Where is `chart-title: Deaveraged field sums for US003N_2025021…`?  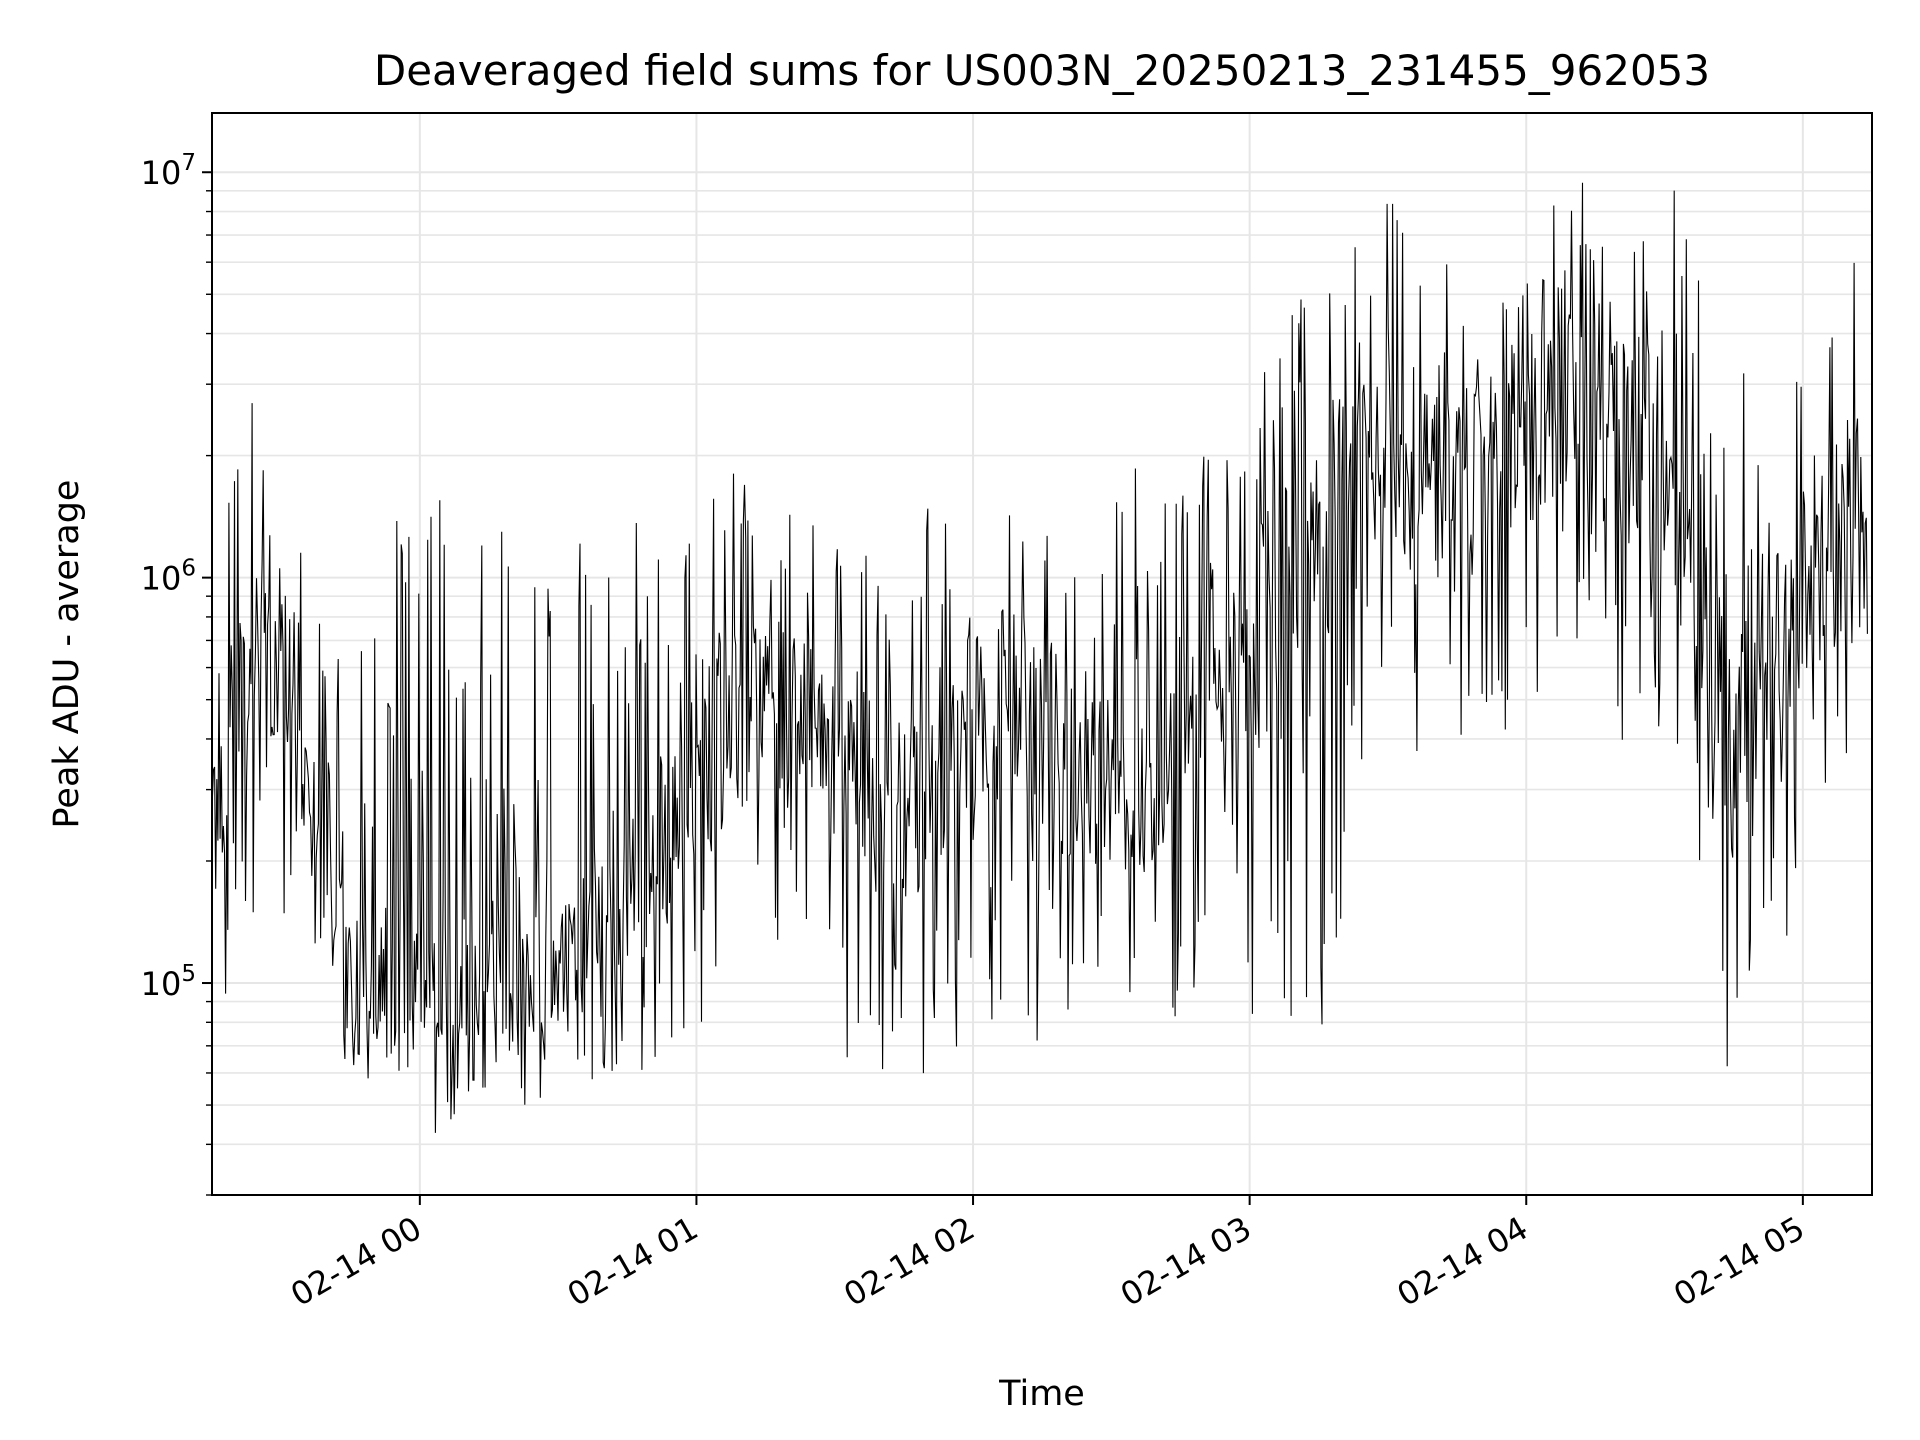
chart-title: Deaveraged field sums for US003N_2025021… is located at coordinates (1042, 70).